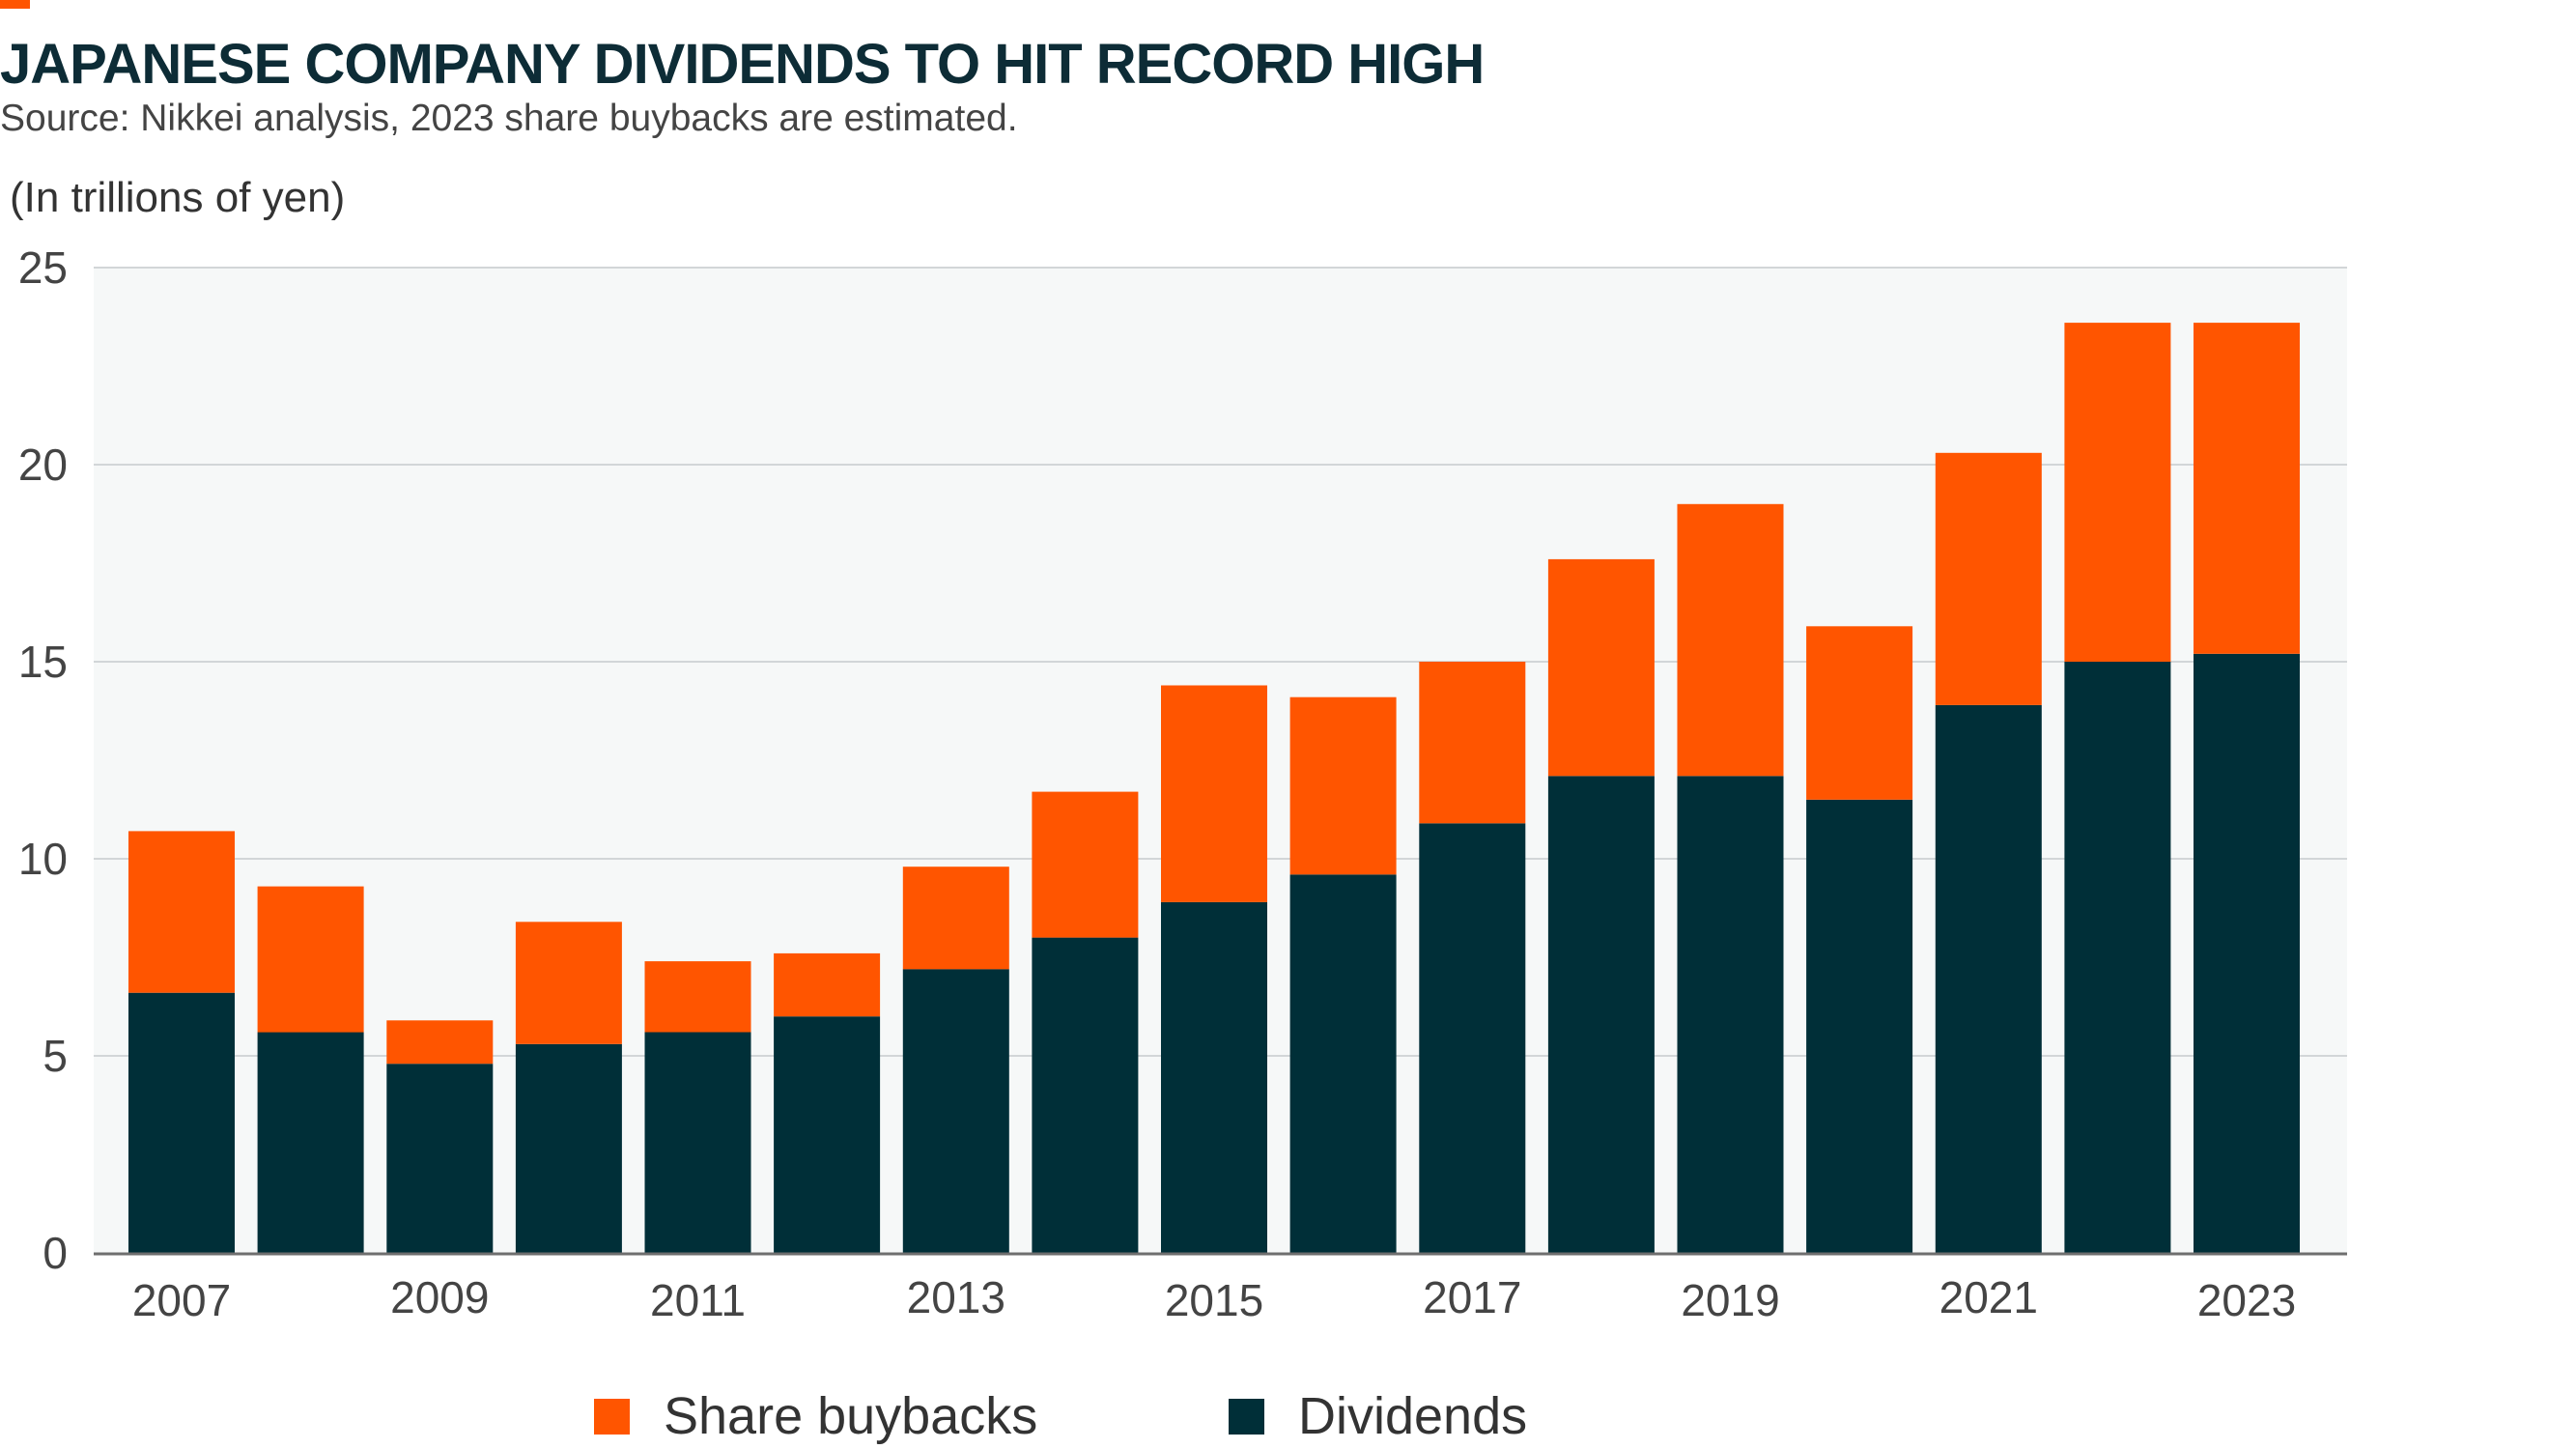  Describe the element at coordinates (827, 984) in the screenshot. I see `bar-share-buybacks-2012` at that location.